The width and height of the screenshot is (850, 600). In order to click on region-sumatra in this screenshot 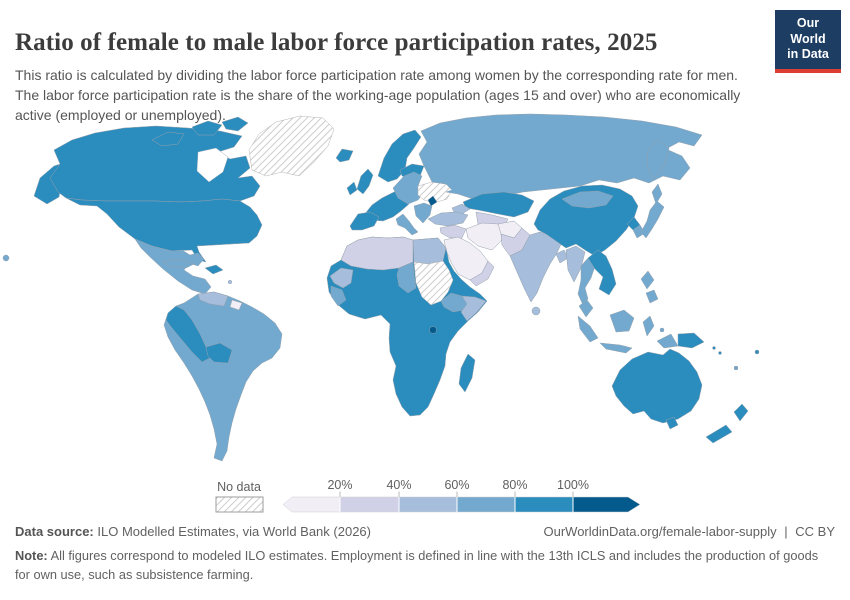, I will do `click(588, 329)`.